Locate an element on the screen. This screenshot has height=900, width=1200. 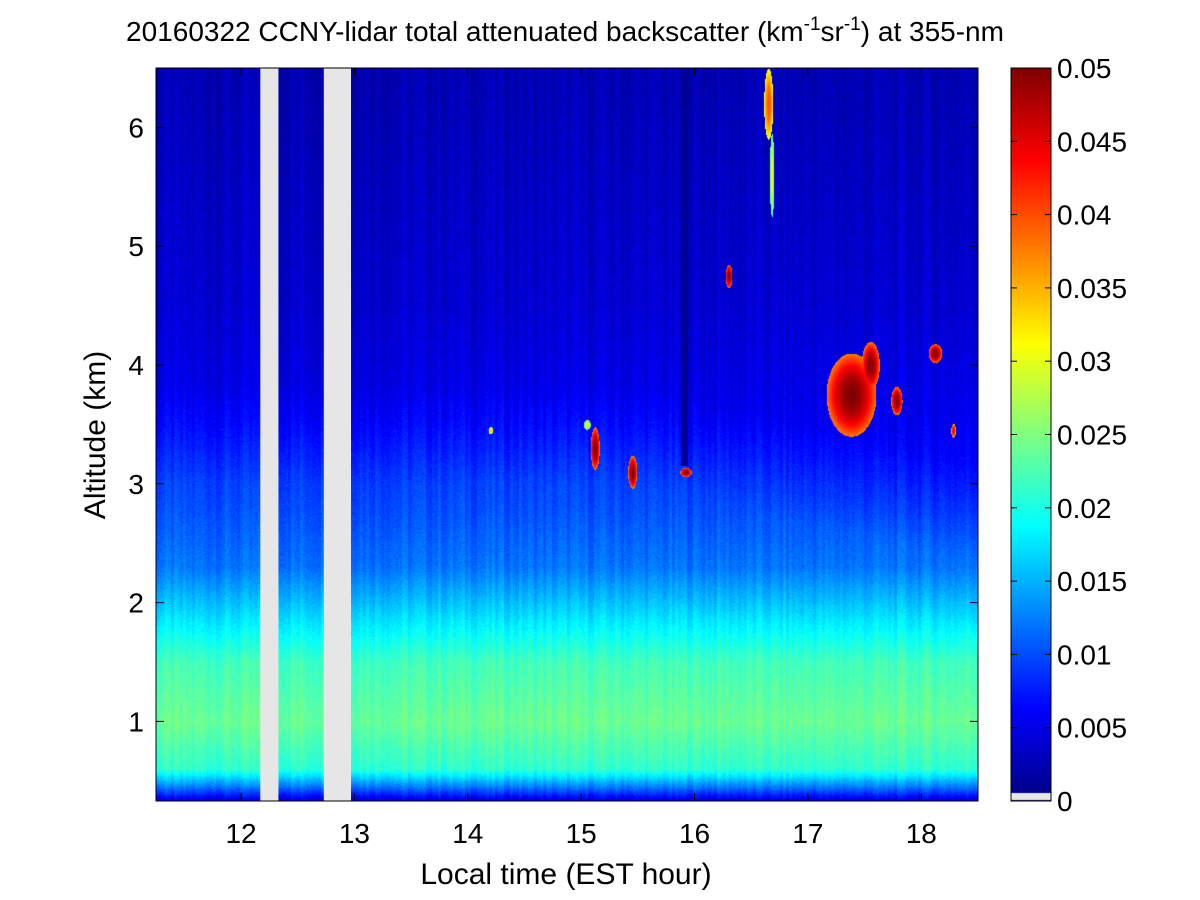
title-suffix: ) at 355-nm is located at coordinates (932, 31).